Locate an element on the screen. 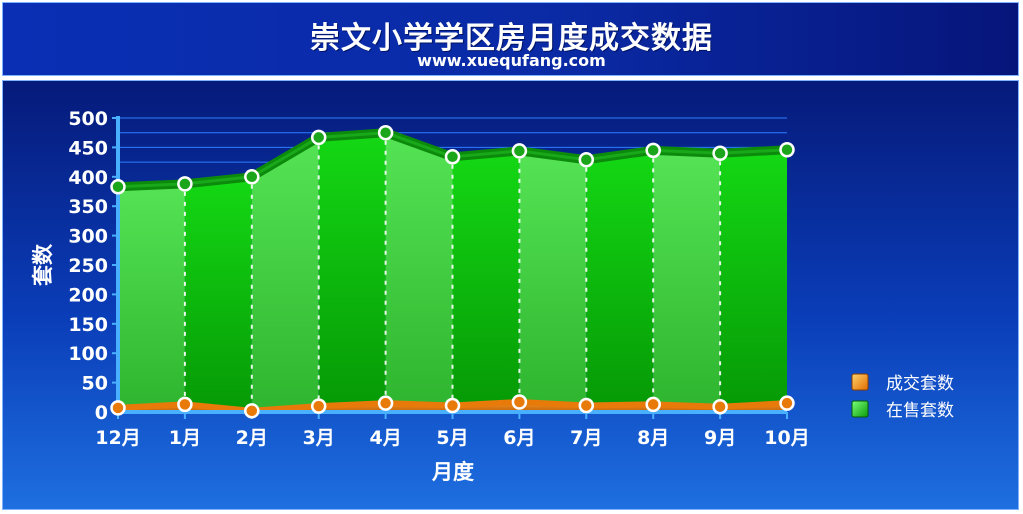 The image size is (1023, 514). y-tick-label: 50 is located at coordinates (95, 384).